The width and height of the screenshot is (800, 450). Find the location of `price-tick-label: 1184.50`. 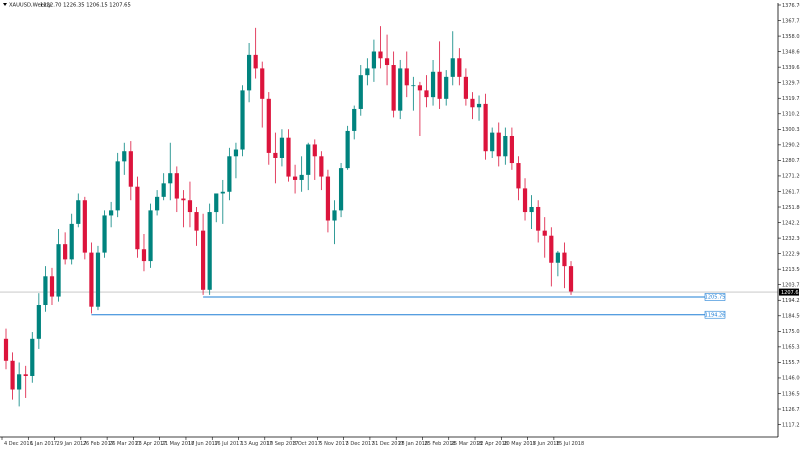

price-tick-label: 1184.50 is located at coordinates (791, 317).